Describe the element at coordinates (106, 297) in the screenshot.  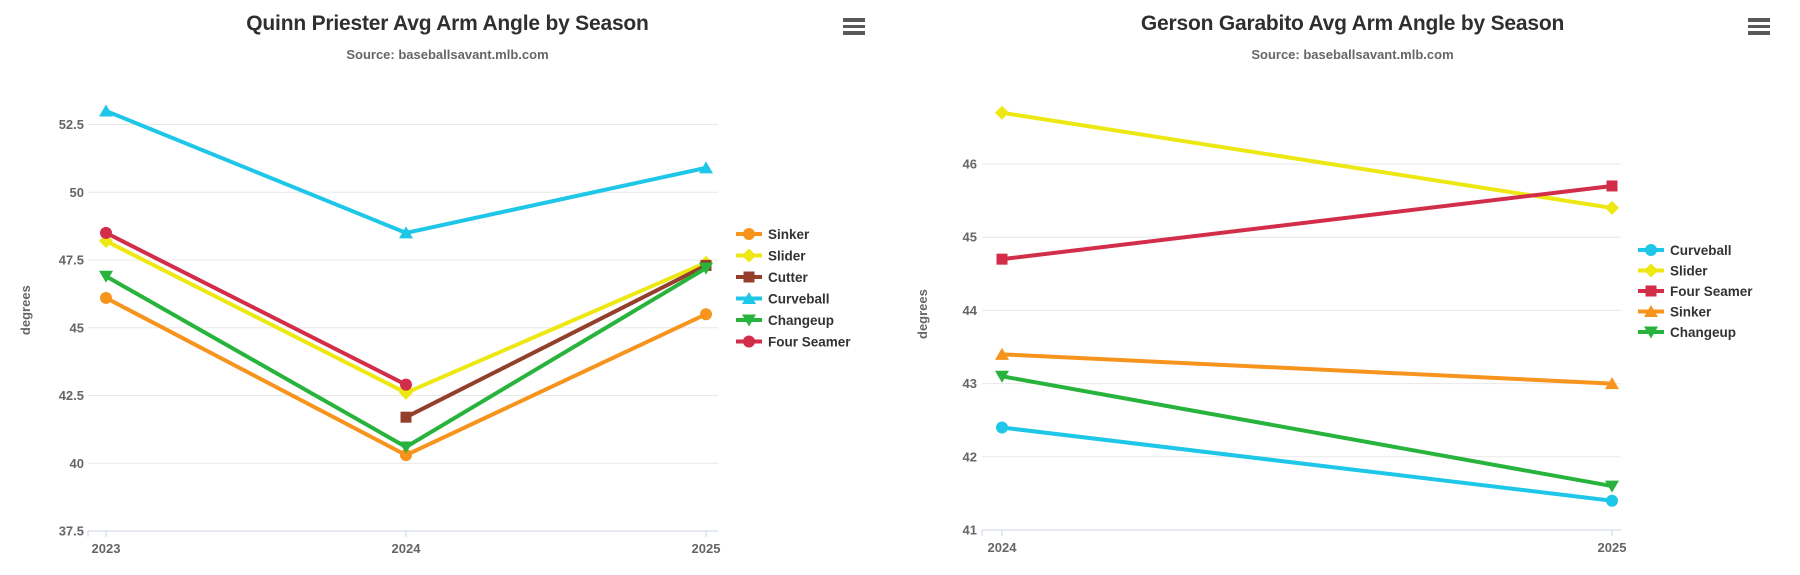
I see `data-point-sinker-2023` at that location.